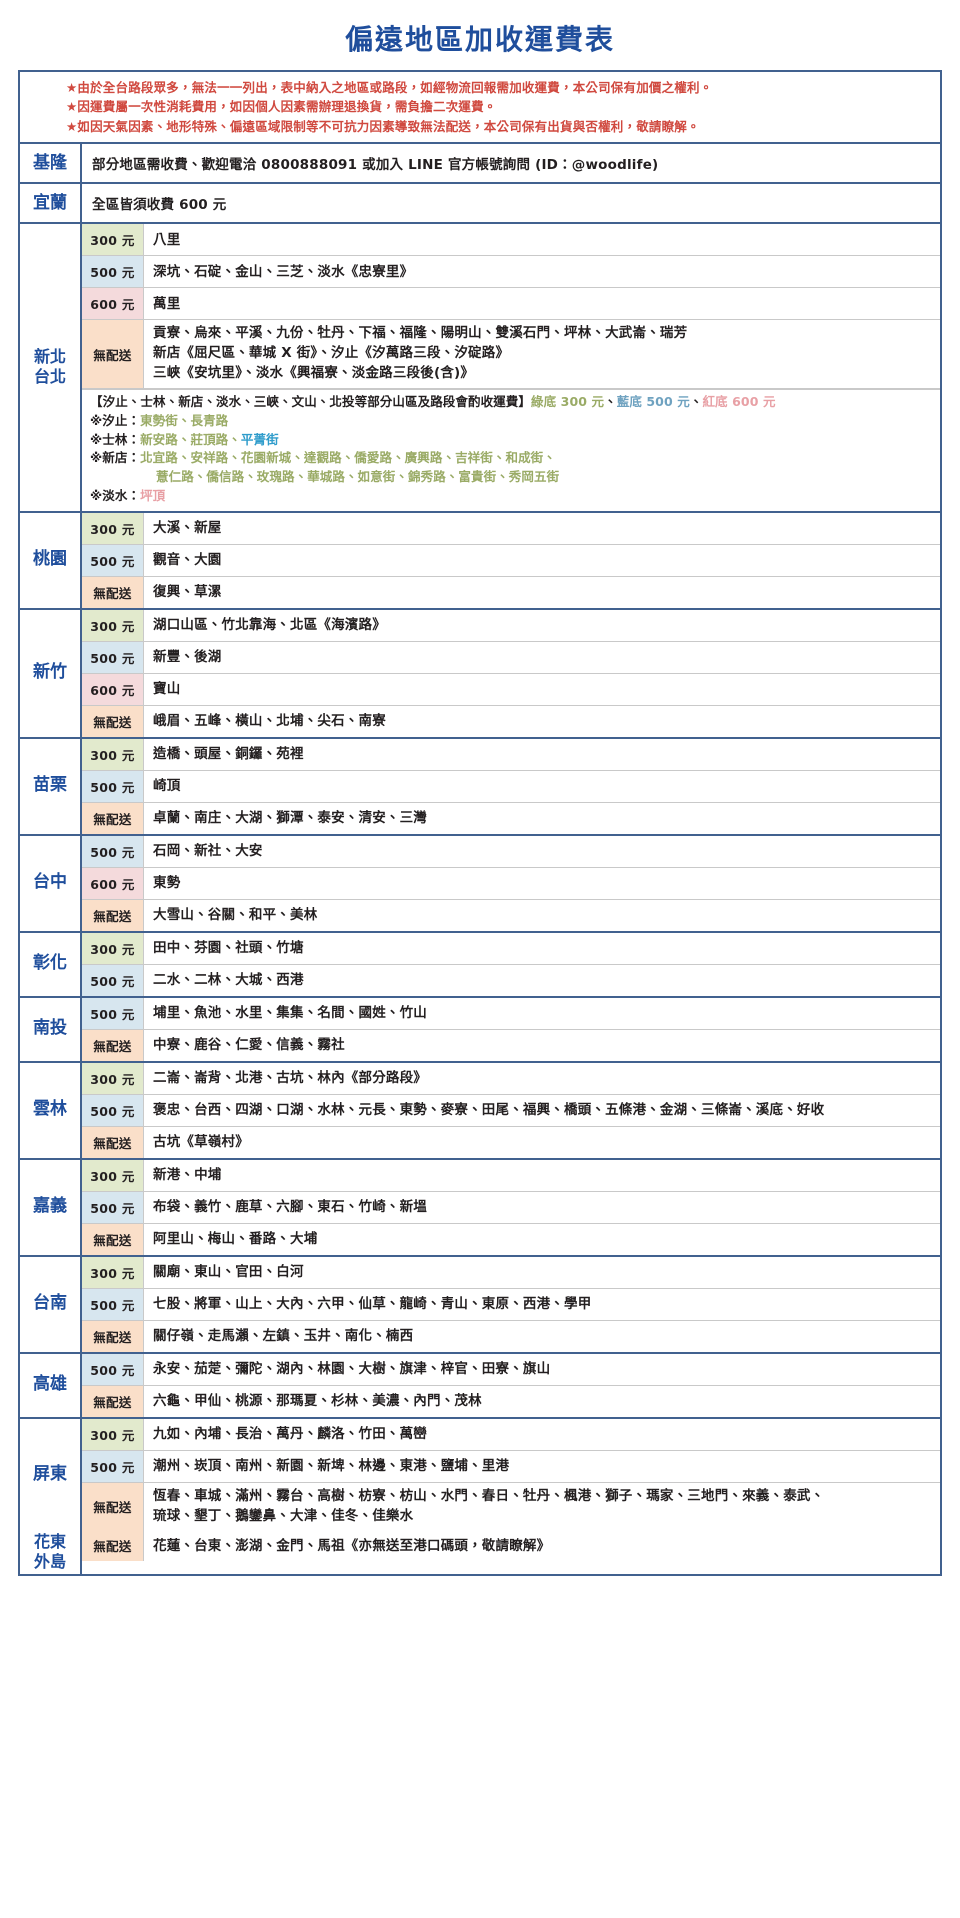  I want to click on fee-row: 600 元 萬里, so click(511, 304).